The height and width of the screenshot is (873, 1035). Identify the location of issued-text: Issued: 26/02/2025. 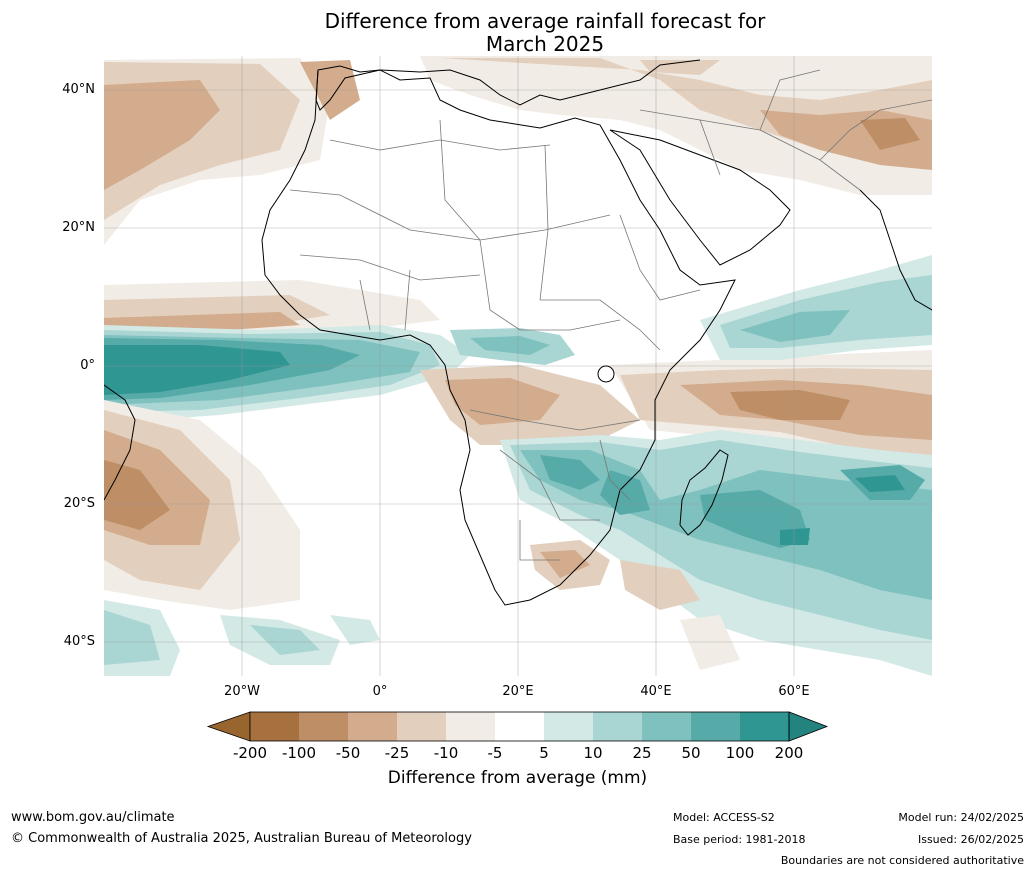
(970, 839).